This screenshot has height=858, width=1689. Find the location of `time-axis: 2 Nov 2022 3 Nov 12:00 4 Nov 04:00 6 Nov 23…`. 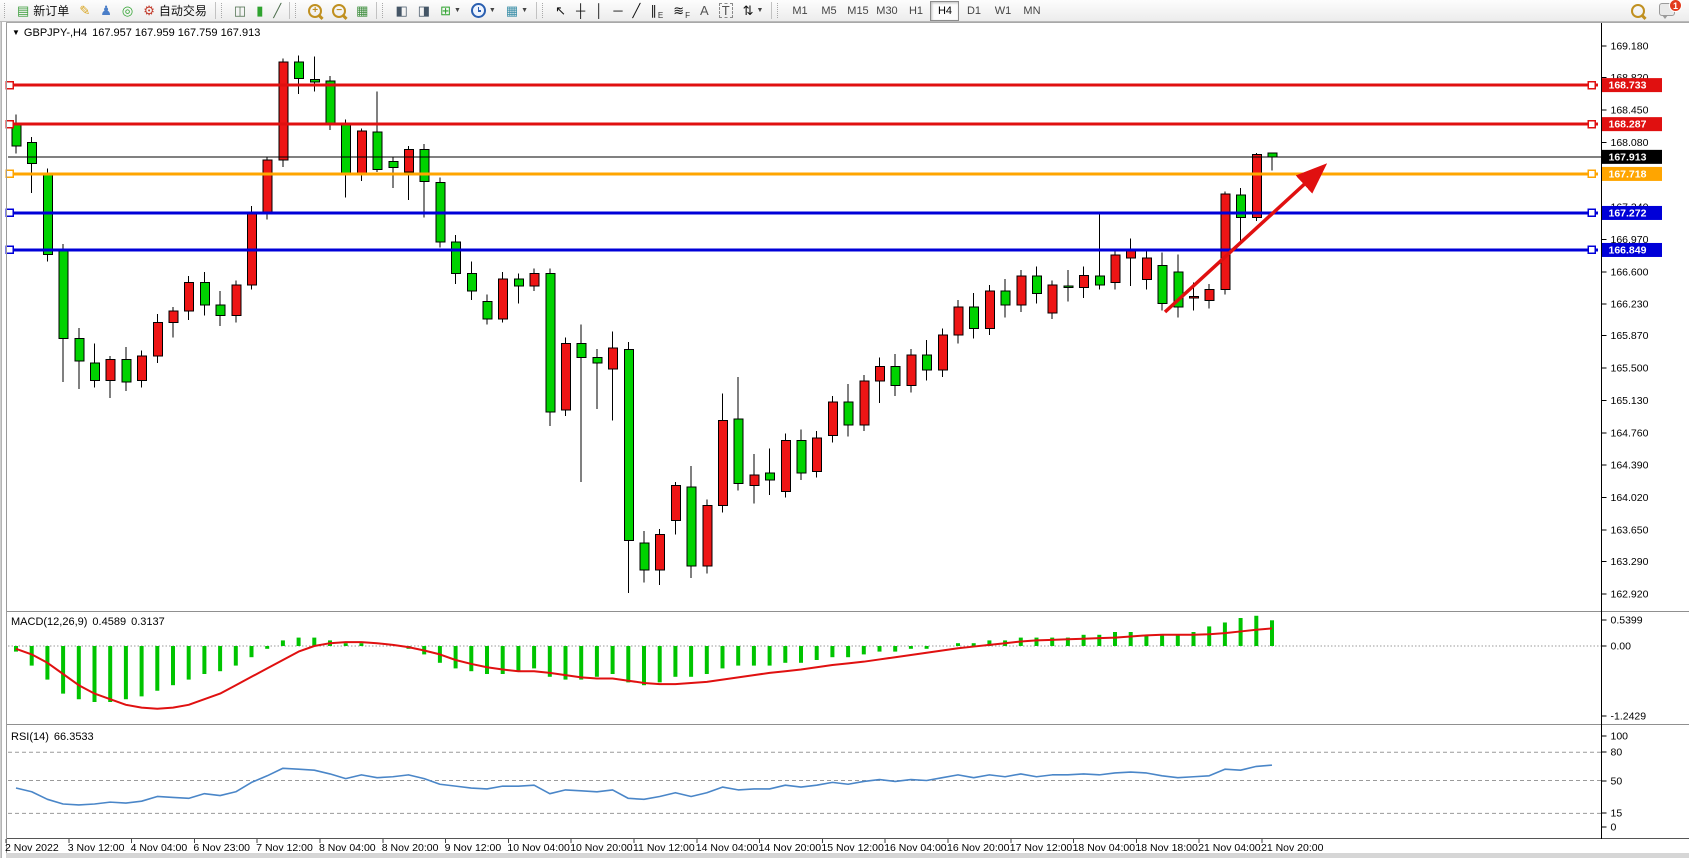

time-axis: 2 Nov 2022 3 Nov 12:00 4 Nov 04:00 6 Nov 23… is located at coordinates (664, 846).